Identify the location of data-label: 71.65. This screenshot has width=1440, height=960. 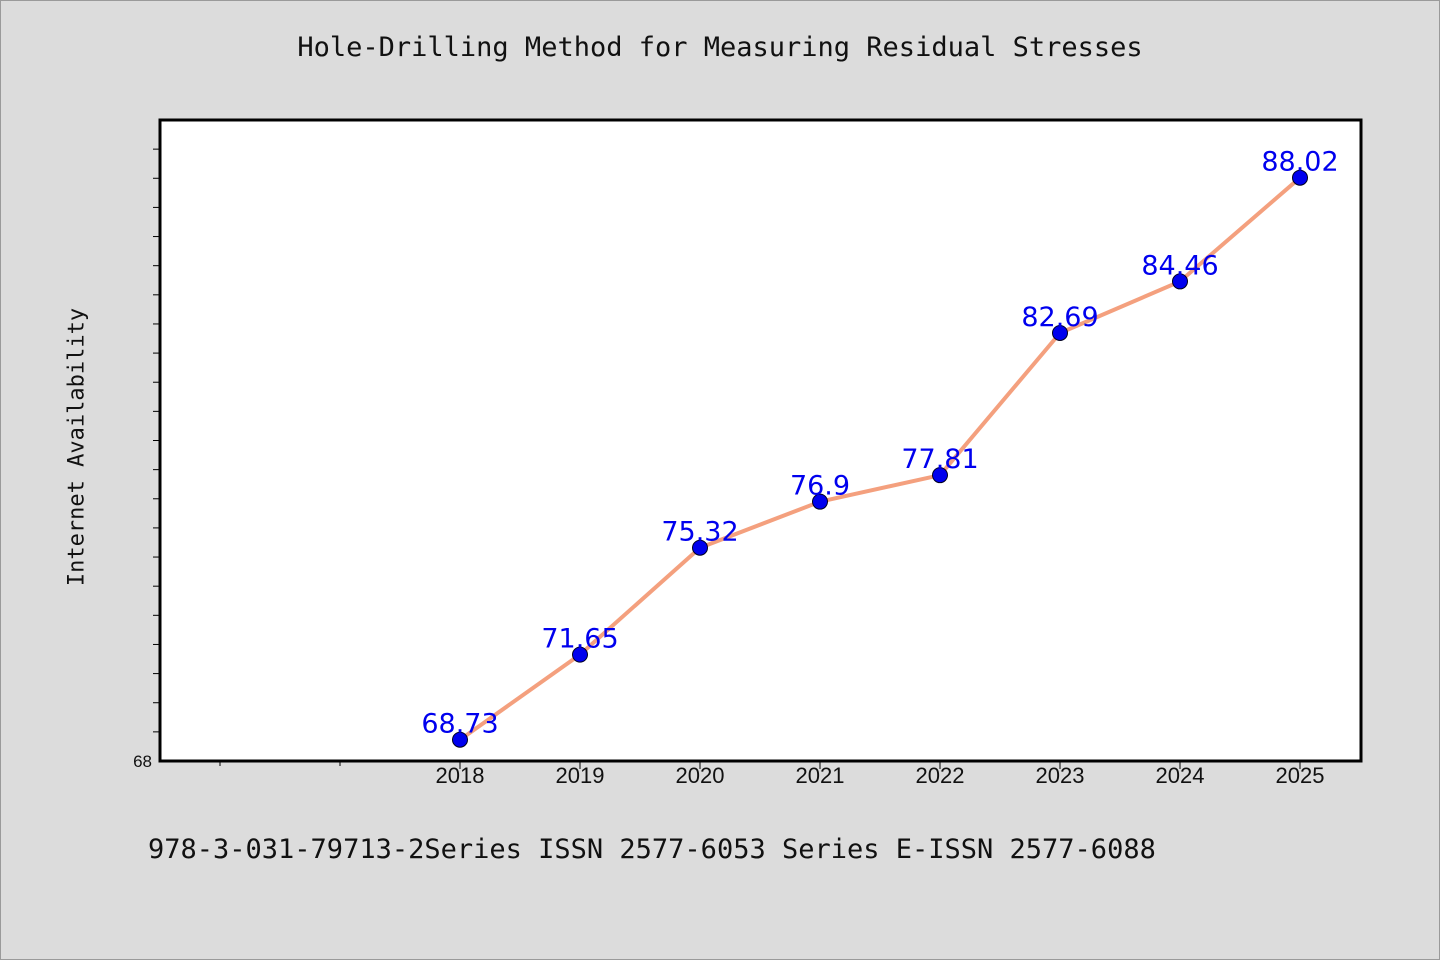
(579, 639).